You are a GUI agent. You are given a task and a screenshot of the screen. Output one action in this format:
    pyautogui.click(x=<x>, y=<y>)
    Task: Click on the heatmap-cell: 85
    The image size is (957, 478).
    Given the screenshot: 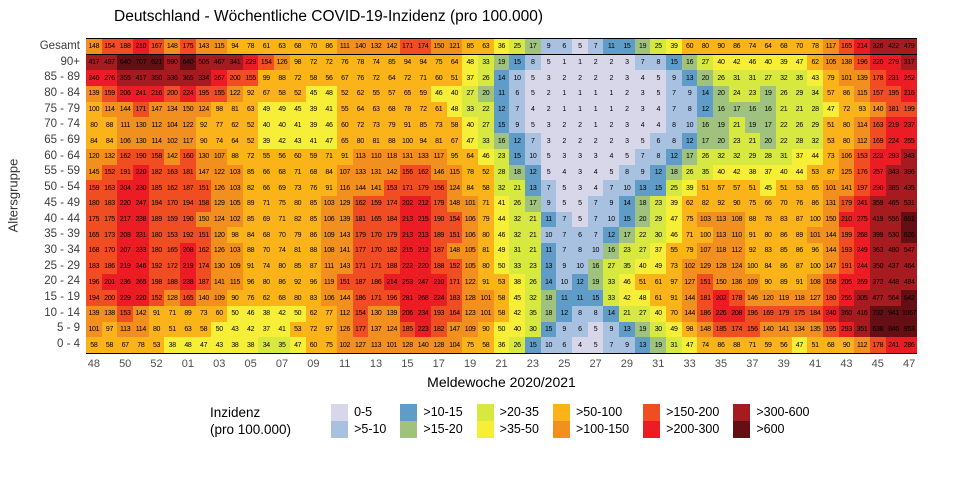 What is the action you would take?
    pyautogui.click(x=297, y=266)
    